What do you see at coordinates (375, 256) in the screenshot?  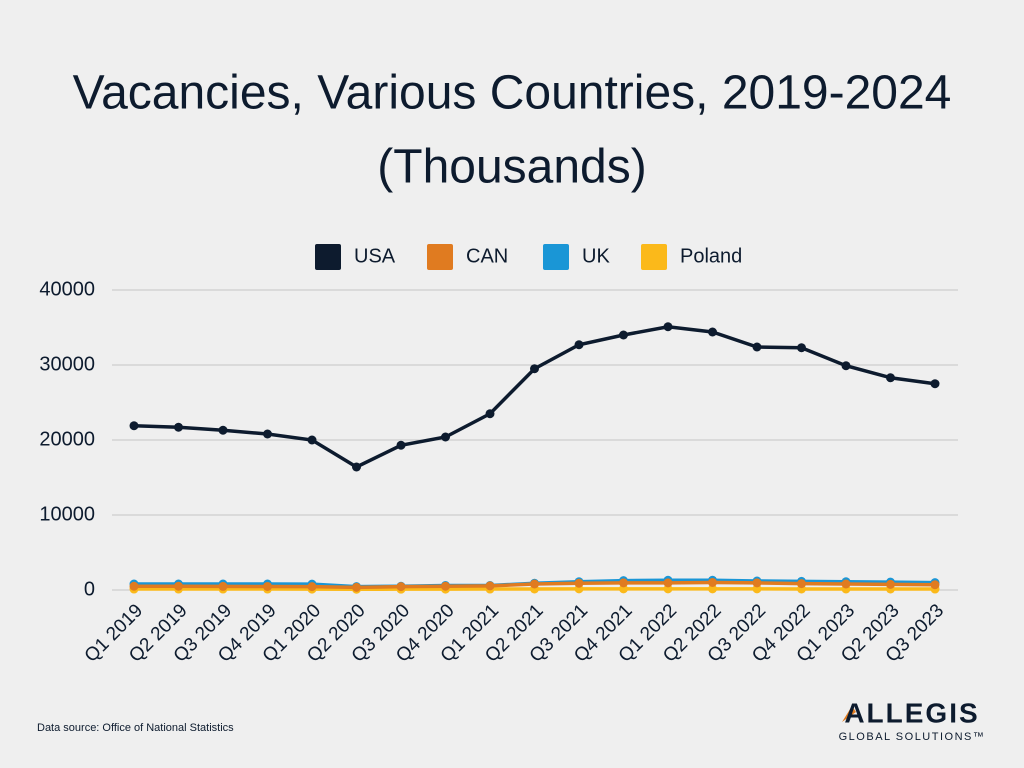 I see `legend-label: USA` at bounding box center [375, 256].